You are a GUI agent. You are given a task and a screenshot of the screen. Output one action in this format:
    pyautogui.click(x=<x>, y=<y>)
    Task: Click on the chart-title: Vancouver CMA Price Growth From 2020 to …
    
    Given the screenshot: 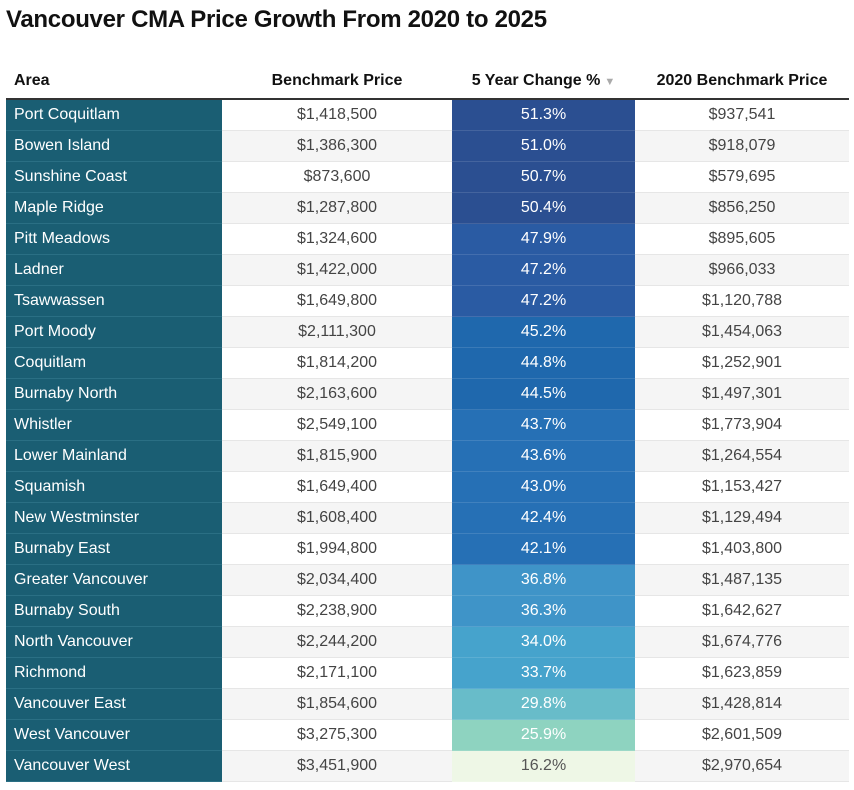 What is the action you would take?
    pyautogui.click(x=276, y=19)
    